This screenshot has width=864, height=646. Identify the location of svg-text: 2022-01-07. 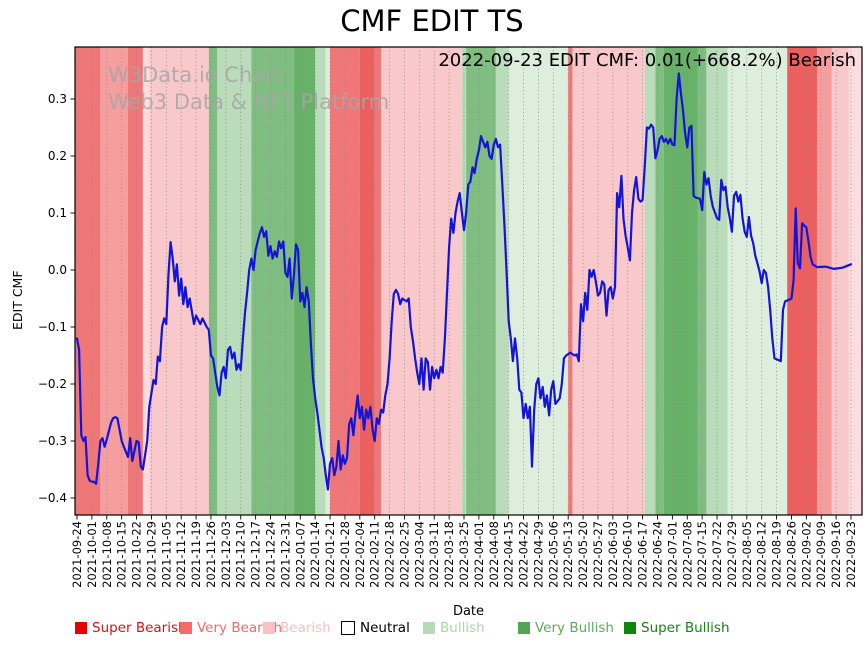
(300, 554).